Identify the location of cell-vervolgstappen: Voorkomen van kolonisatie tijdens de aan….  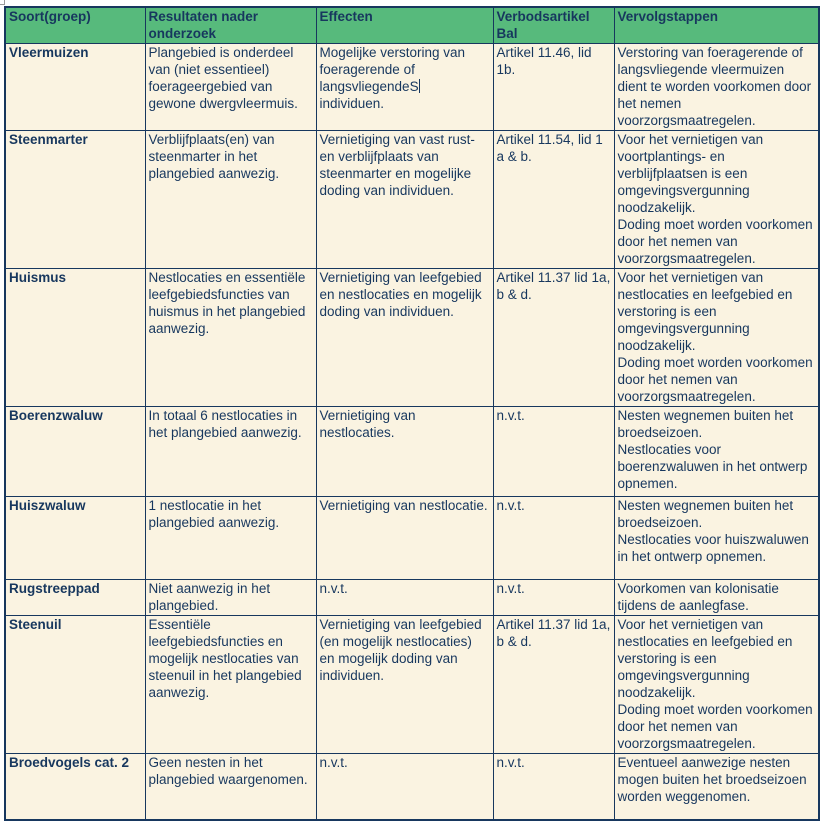
(716, 597).